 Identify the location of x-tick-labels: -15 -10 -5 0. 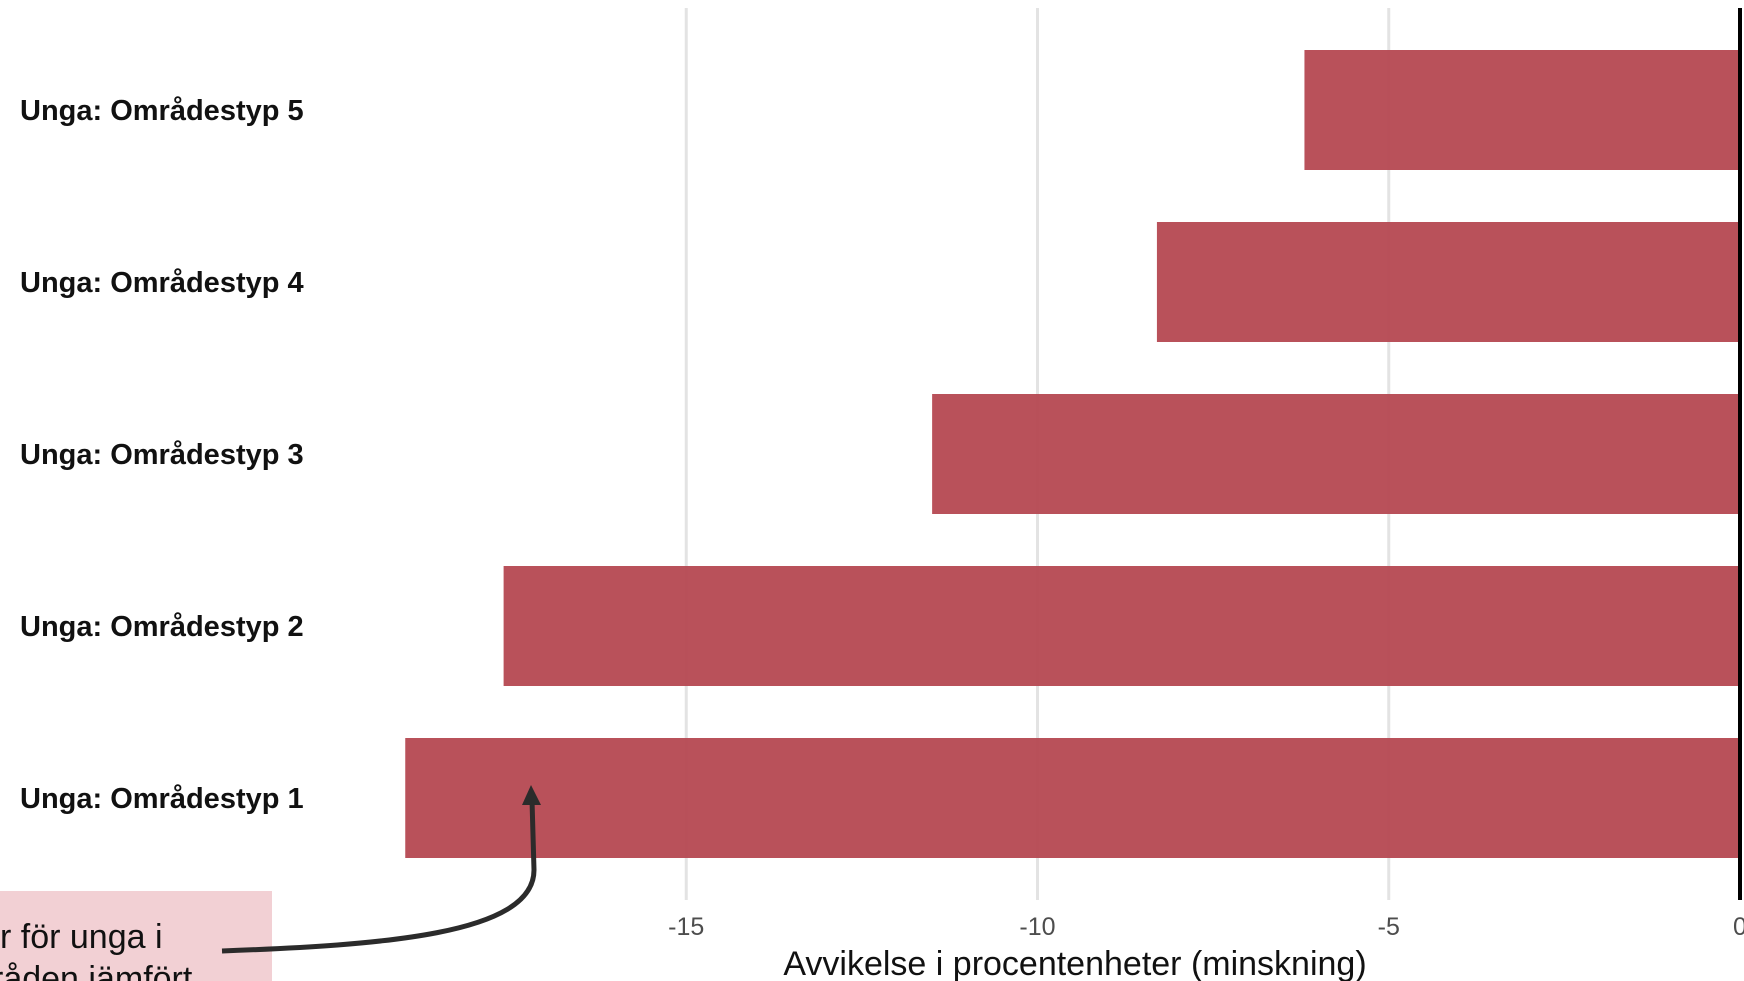
(1206, 927).